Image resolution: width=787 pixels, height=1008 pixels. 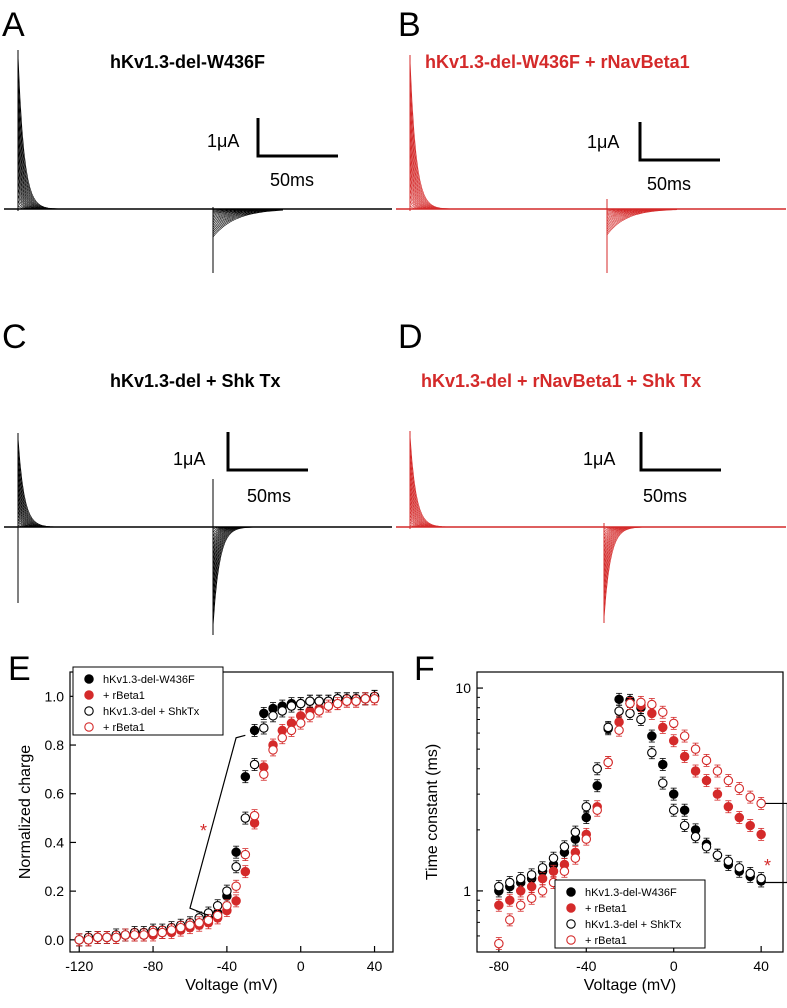 I want to click on x-axis-label: Voltage (mV), so click(x=231, y=985).